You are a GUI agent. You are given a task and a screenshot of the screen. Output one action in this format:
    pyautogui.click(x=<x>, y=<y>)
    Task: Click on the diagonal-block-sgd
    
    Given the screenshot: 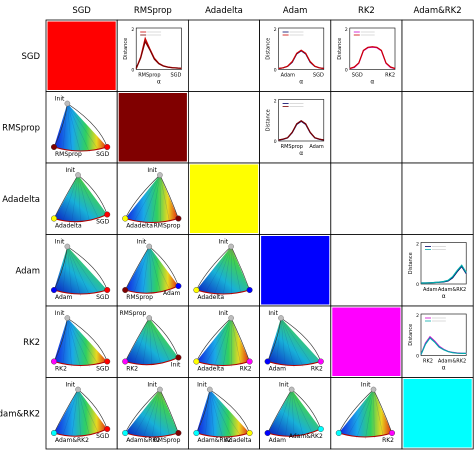 What is the action you would take?
    pyautogui.click(x=81, y=55)
    